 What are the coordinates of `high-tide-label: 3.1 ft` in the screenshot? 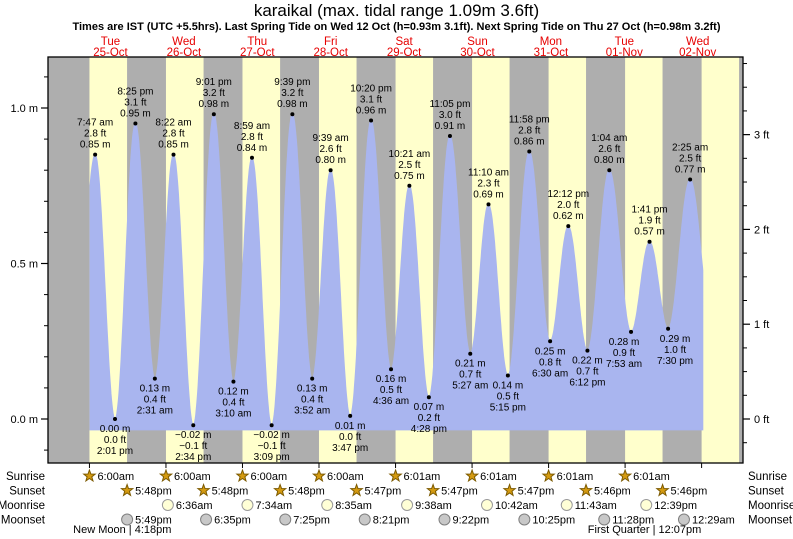 It's located at (135, 103).